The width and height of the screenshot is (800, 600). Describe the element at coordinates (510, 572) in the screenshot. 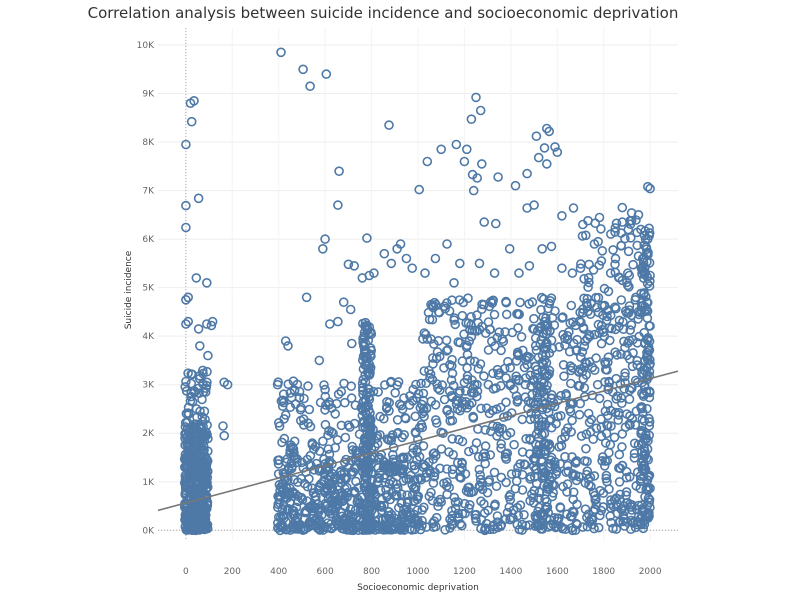

I see `x-tick-label: 1400` at that location.